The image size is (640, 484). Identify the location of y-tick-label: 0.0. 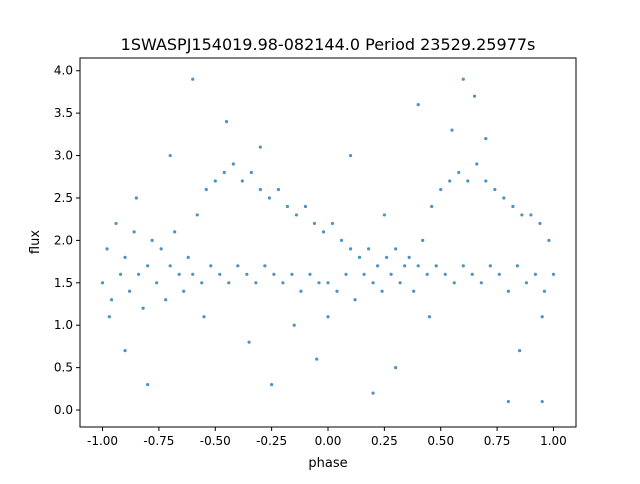
(63, 410).